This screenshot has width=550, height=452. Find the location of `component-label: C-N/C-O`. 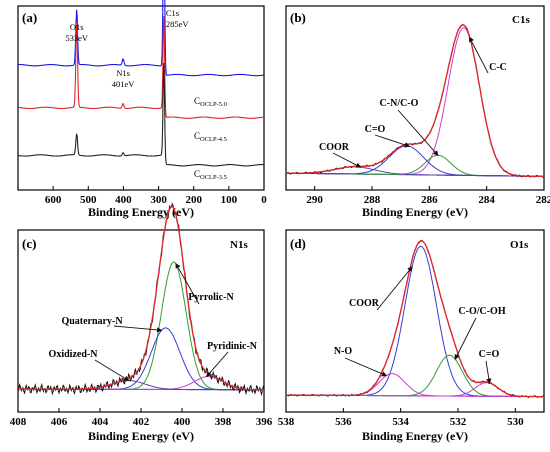

component-label: C-N/C-O is located at coordinates (399, 103).